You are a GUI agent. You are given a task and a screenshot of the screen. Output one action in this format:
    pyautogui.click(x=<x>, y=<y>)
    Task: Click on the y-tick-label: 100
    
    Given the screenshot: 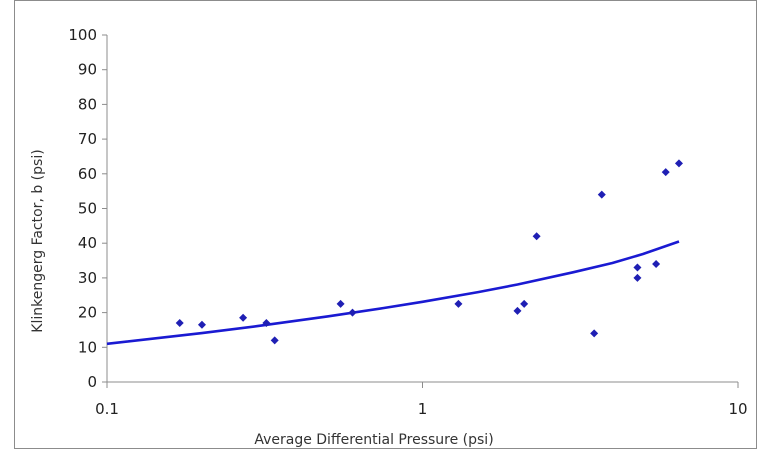 What is the action you would take?
    pyautogui.click(x=82, y=35)
    